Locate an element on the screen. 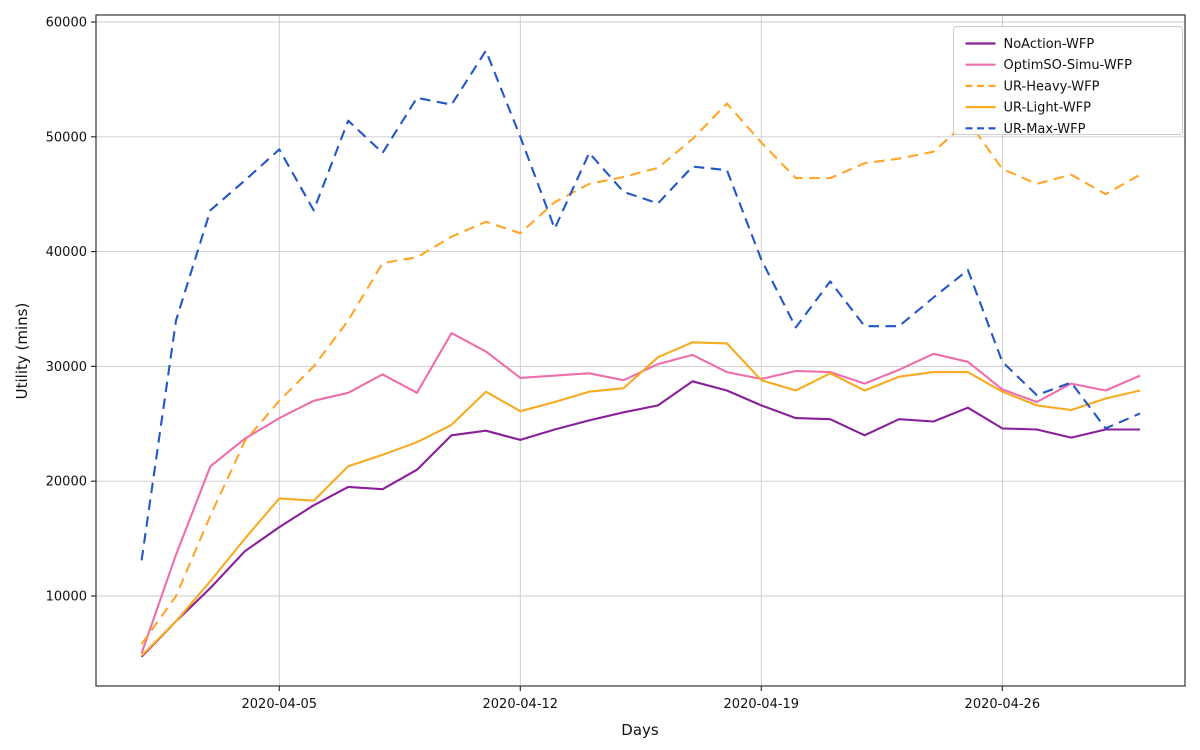  legend-item-label: NoAction-WFP is located at coordinates (1049, 44).